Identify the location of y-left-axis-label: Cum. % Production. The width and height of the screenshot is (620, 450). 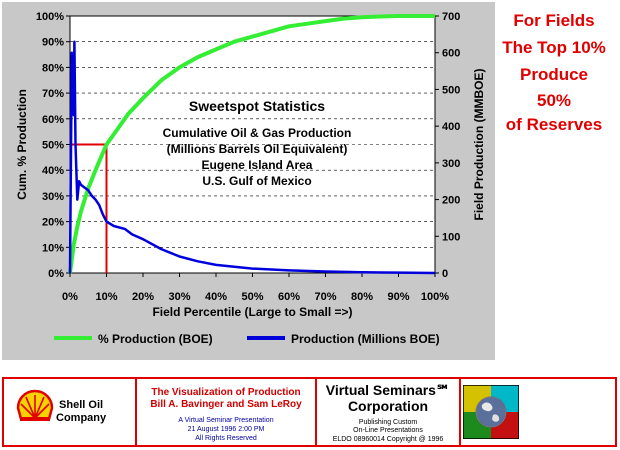
(22, 144).